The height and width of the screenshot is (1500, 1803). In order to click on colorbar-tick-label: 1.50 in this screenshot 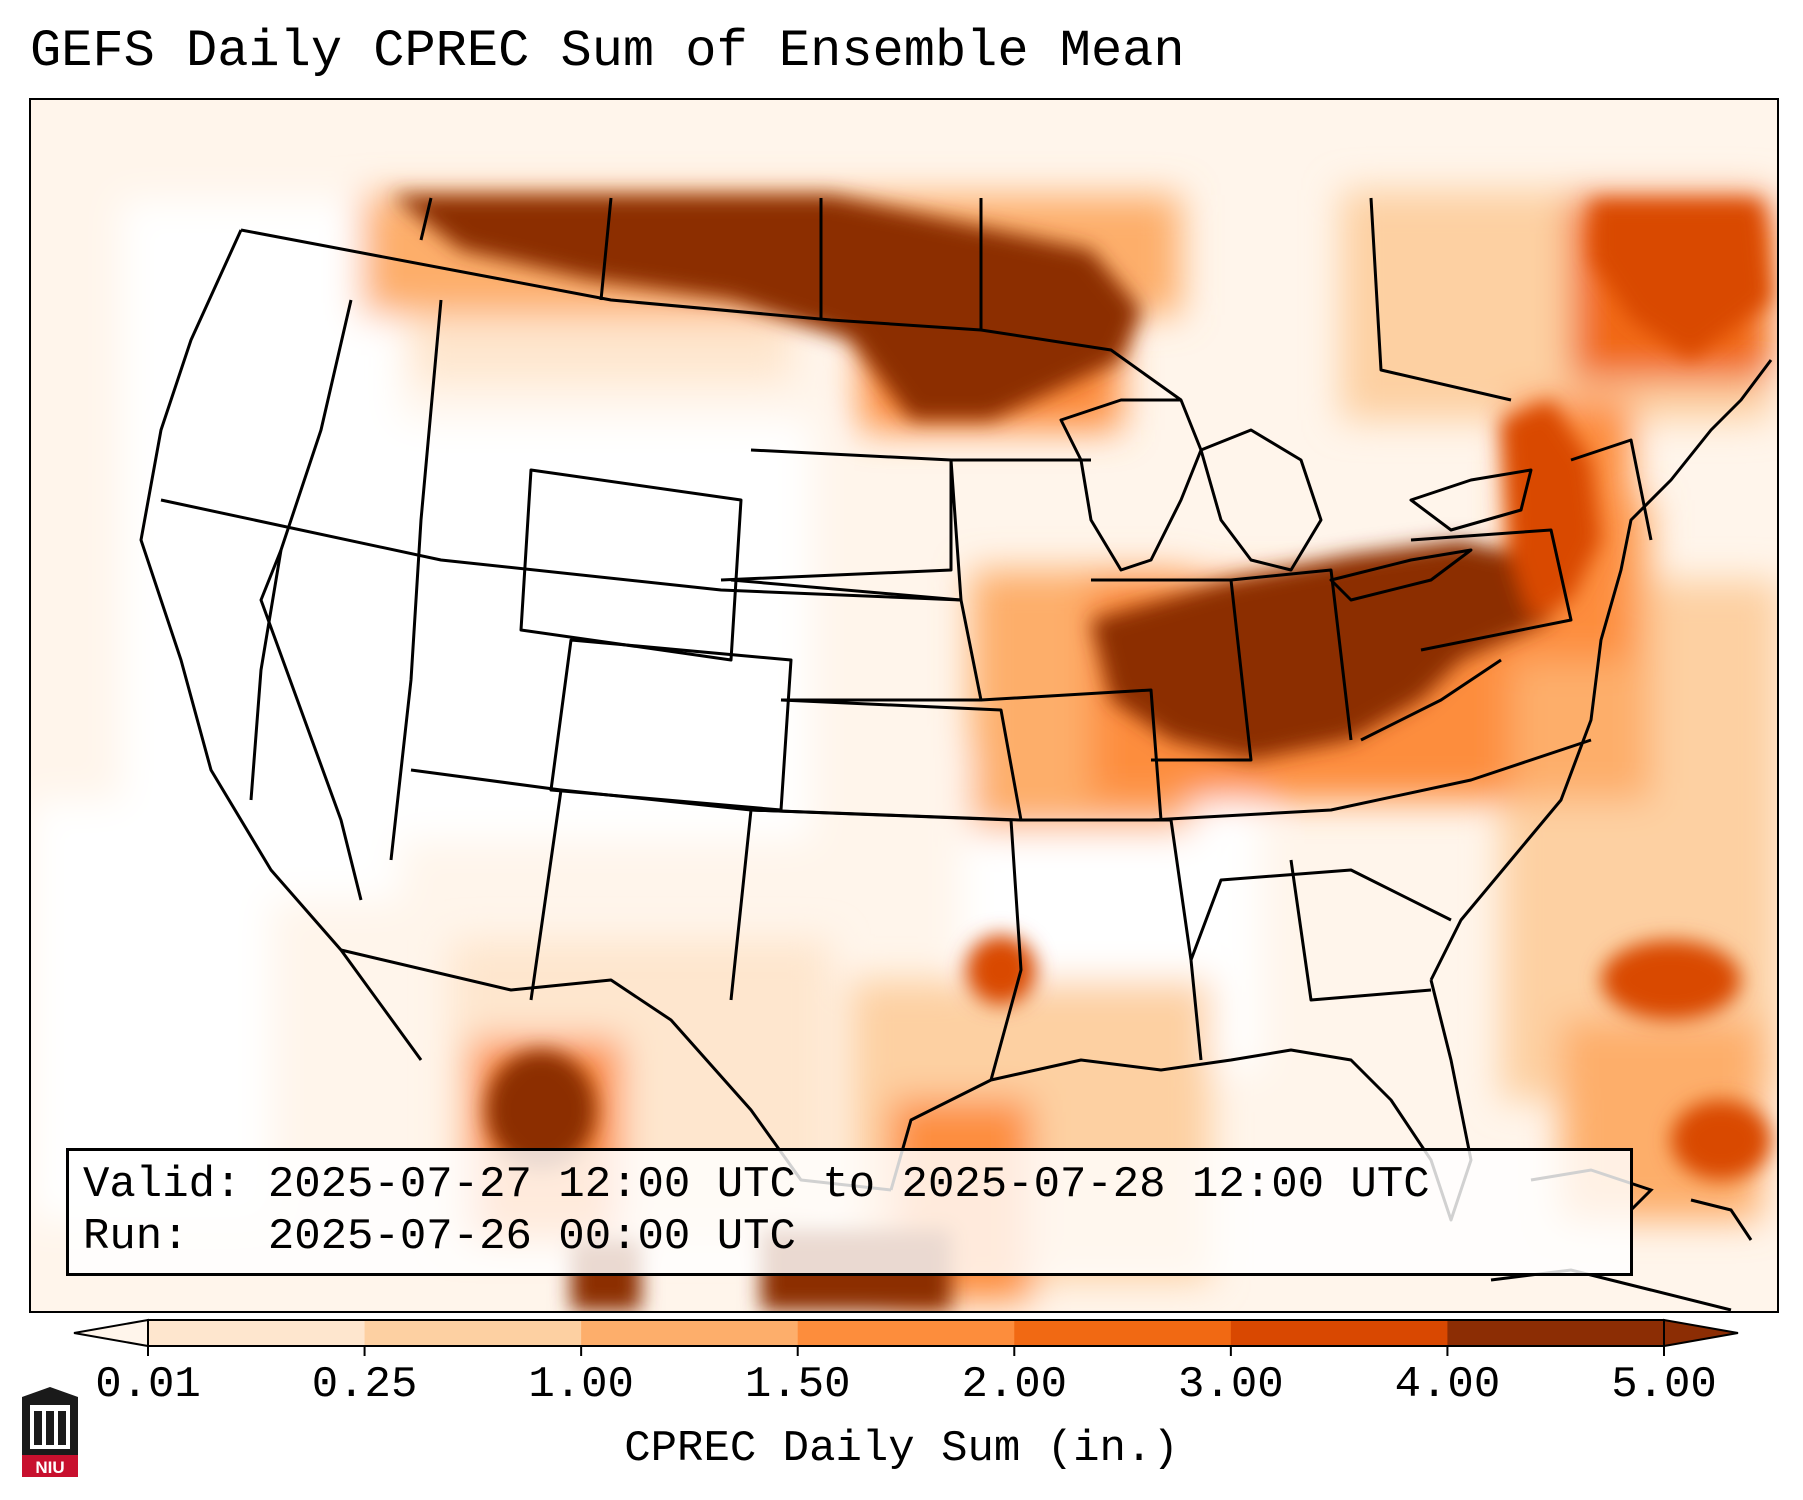, I will do `click(797, 1385)`.